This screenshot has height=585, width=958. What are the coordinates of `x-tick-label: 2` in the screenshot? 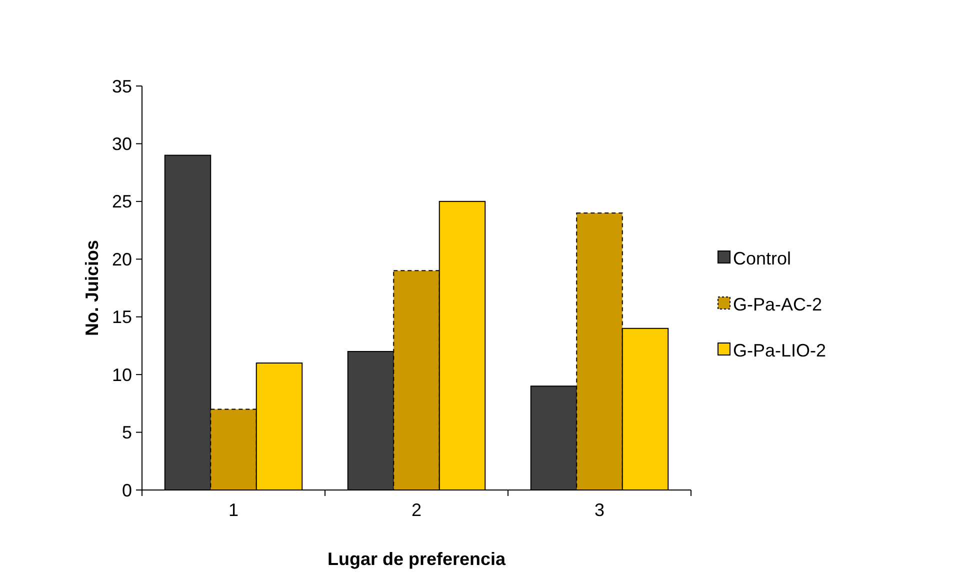 It's located at (416, 510).